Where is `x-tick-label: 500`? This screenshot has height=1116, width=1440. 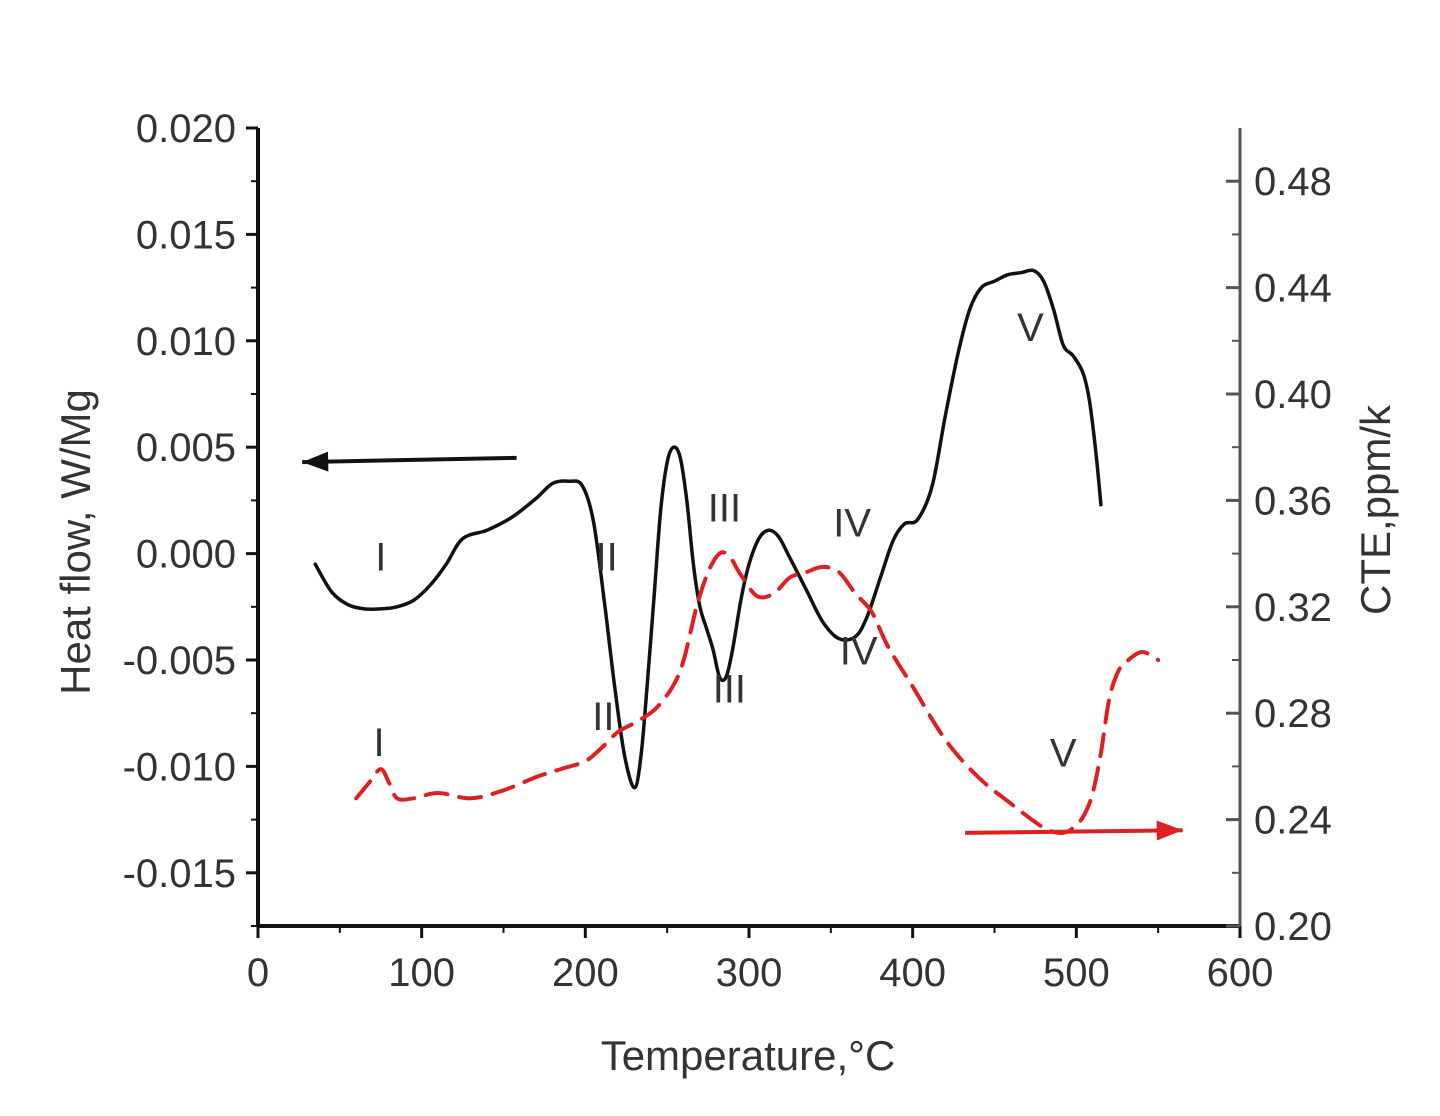 x-tick-label: 500 is located at coordinates (1076, 973).